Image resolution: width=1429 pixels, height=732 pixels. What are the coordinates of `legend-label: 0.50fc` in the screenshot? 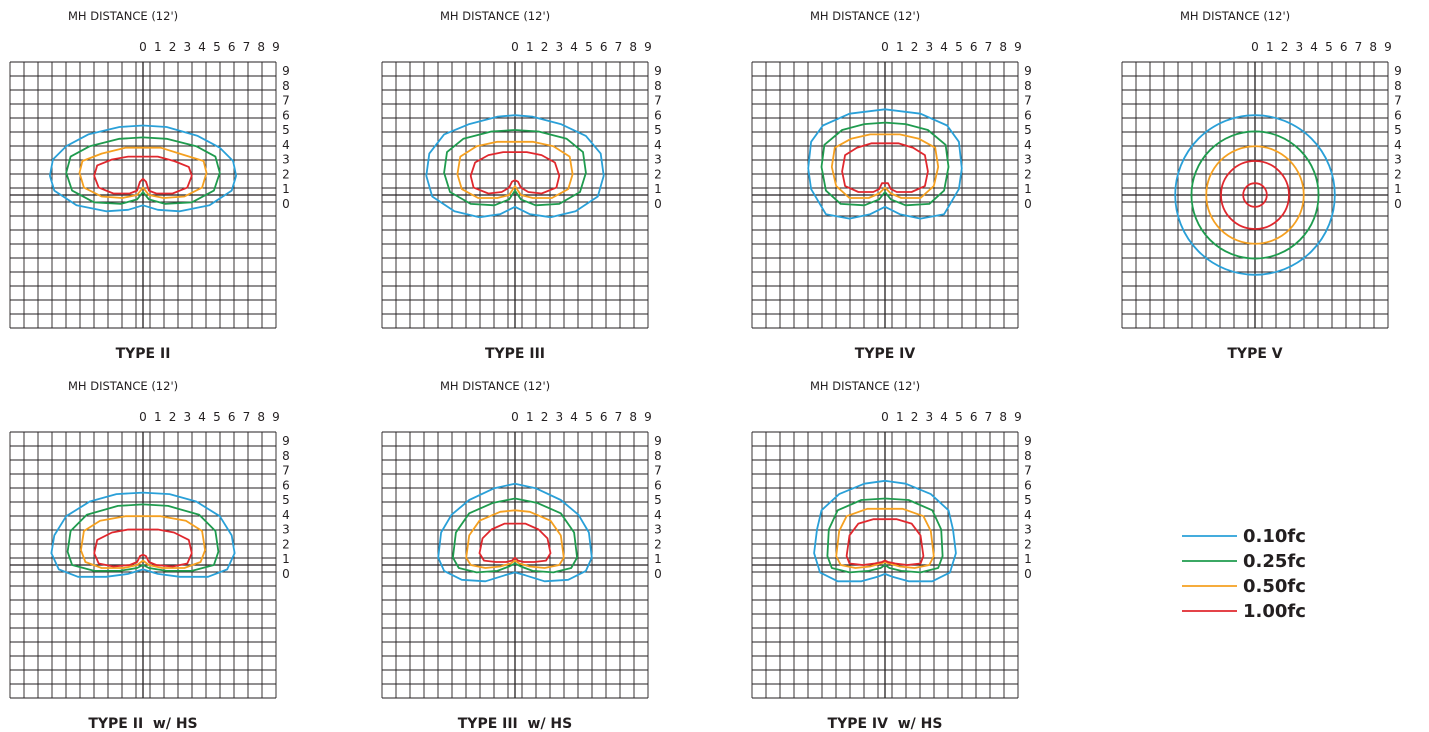 It's located at (1274, 586).